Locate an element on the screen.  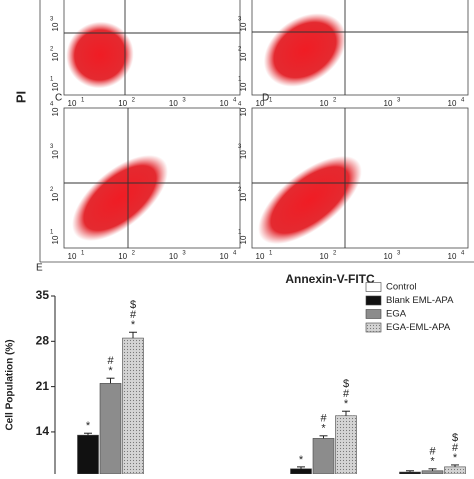
y-tick-label: 35 is located at coordinates (43, 295).